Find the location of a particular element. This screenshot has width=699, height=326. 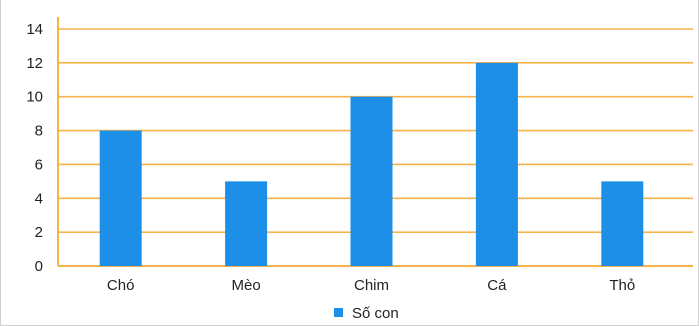

x-category-label: Chim is located at coordinates (371, 285).